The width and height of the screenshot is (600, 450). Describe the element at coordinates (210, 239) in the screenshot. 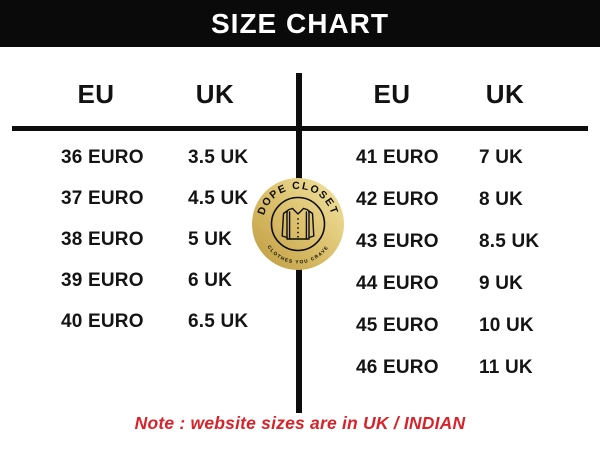

I see `uk-size-cell: 5 UK` at that location.